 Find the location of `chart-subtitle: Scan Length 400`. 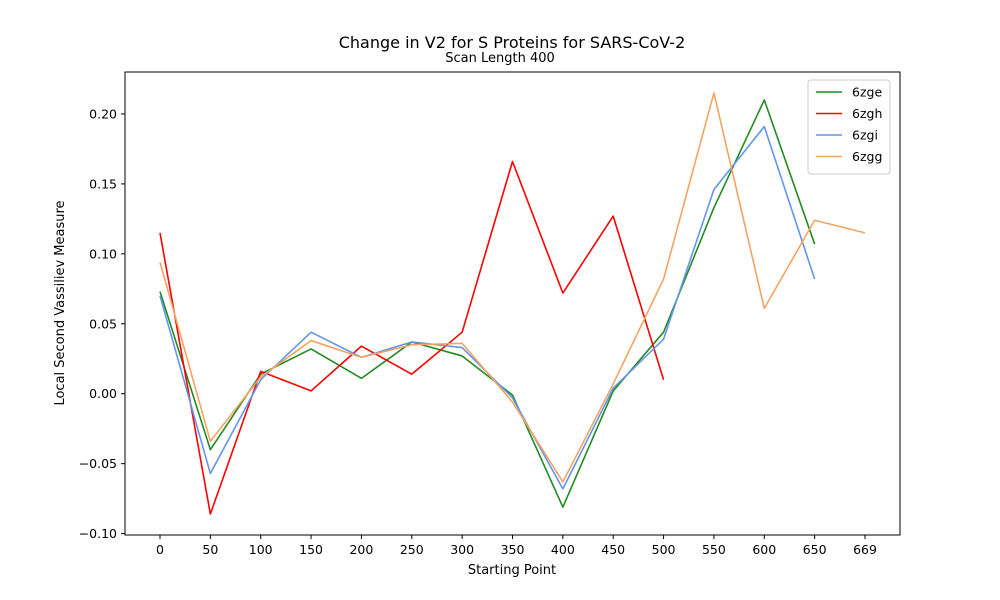

chart-subtitle: Scan Length 400 is located at coordinates (500, 58).